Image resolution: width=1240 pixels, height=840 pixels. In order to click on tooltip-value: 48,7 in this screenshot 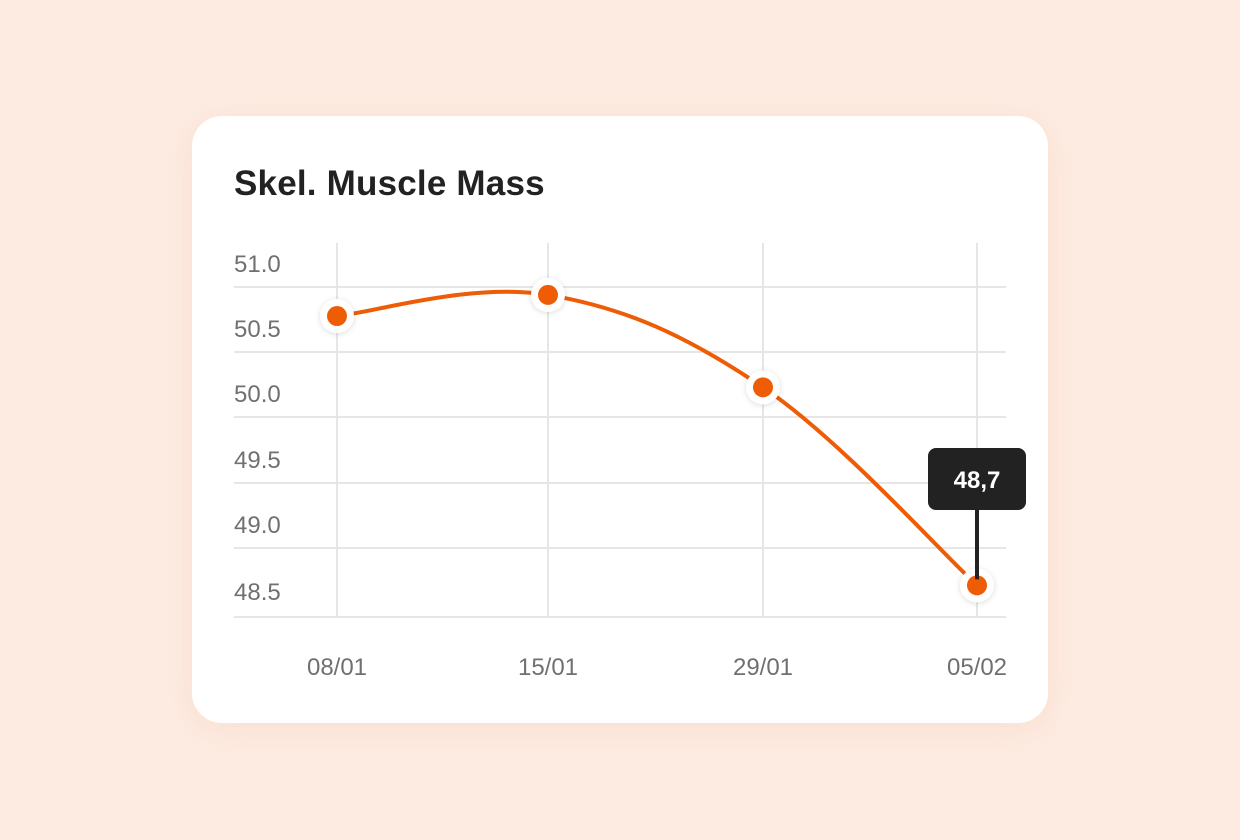, I will do `click(977, 480)`.